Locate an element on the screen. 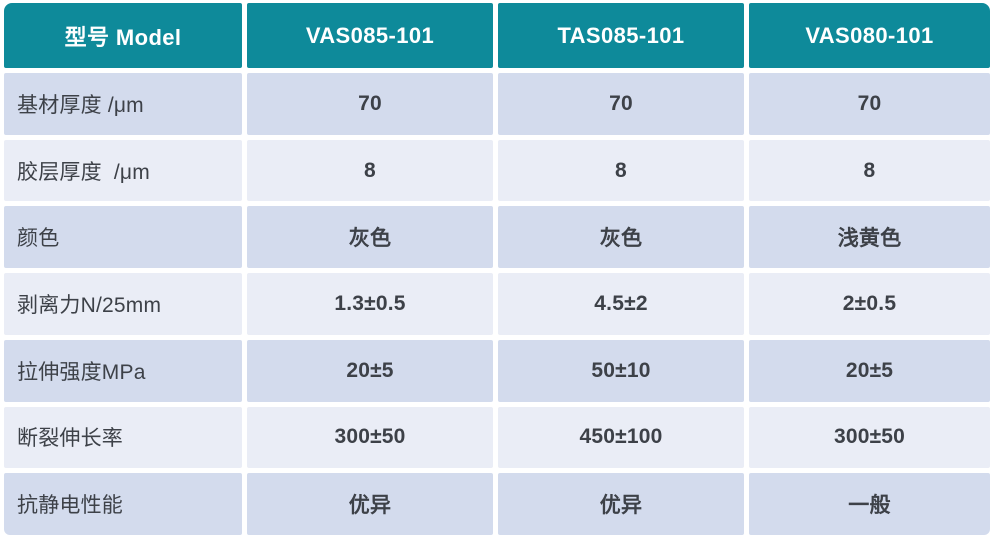 The image size is (994, 542). cell-value: 2±0.5 is located at coordinates (869, 304).